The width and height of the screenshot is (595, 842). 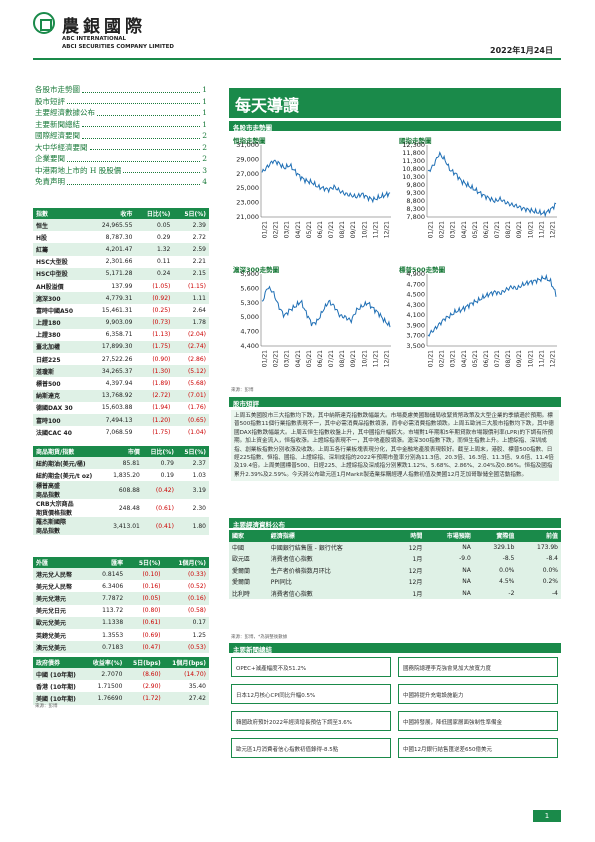 I want to click on table-cell: 4,201.47, so click(x=112, y=249).